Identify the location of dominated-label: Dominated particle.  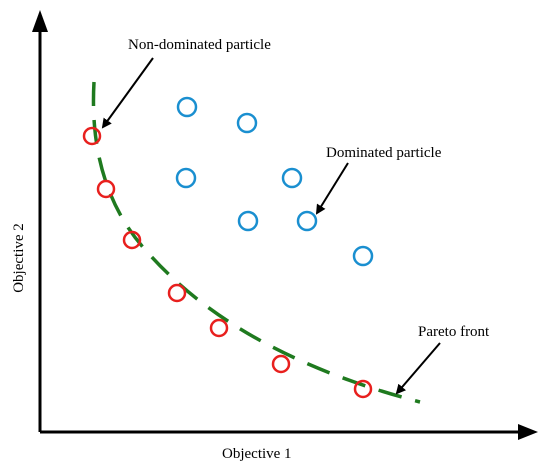
(384, 153).